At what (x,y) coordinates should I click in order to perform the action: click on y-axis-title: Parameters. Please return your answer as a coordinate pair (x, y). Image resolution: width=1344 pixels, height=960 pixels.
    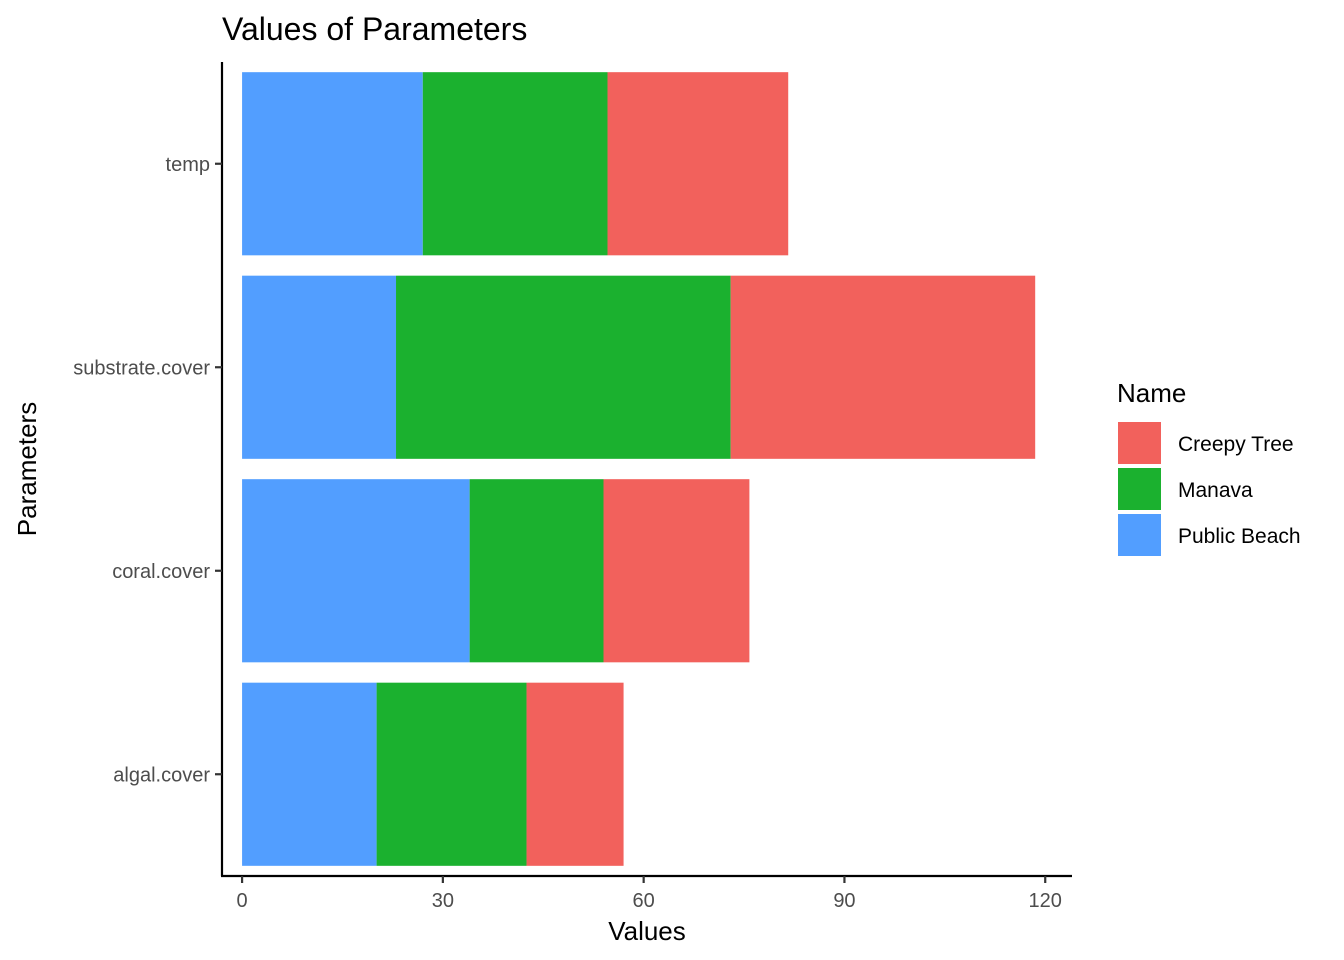
    Looking at the image, I should click on (27, 469).